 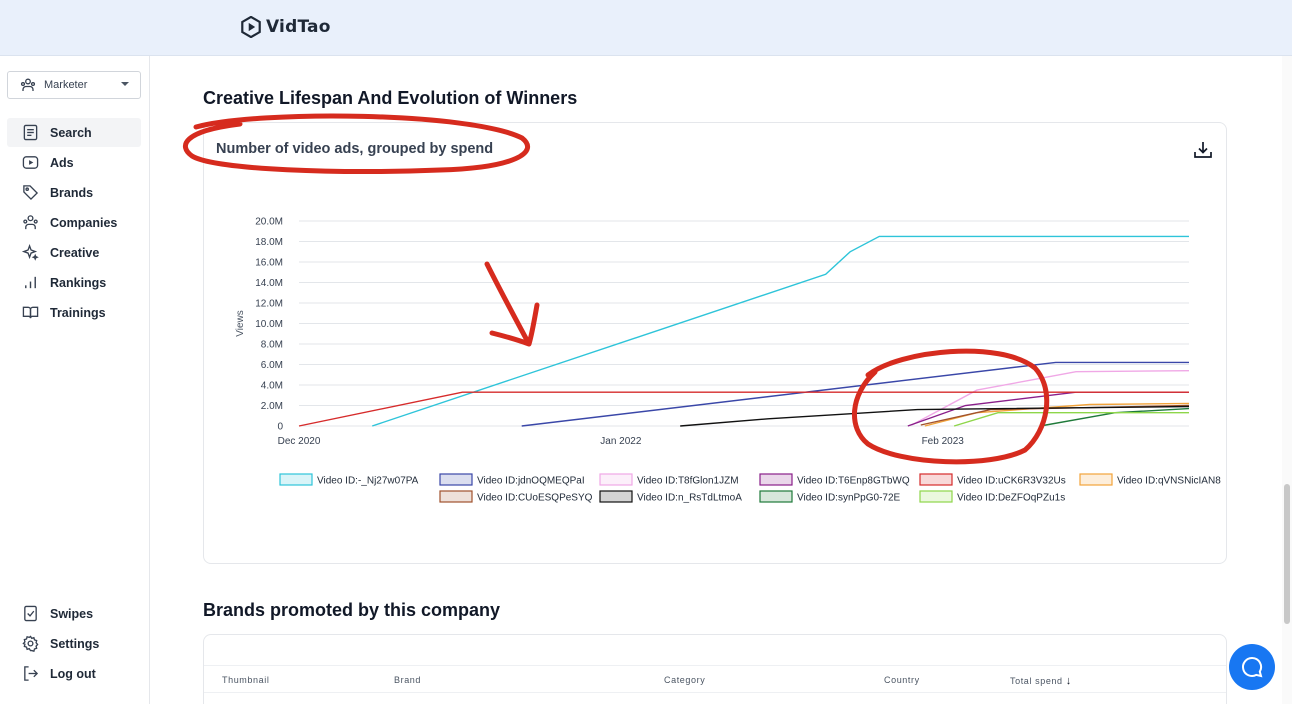 I want to click on logout-icon, so click(x=31, y=673).